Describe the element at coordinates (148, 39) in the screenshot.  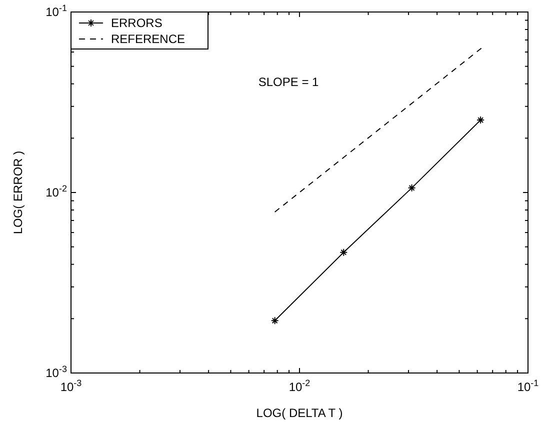
I see `legend-label: REFERENCE` at that location.